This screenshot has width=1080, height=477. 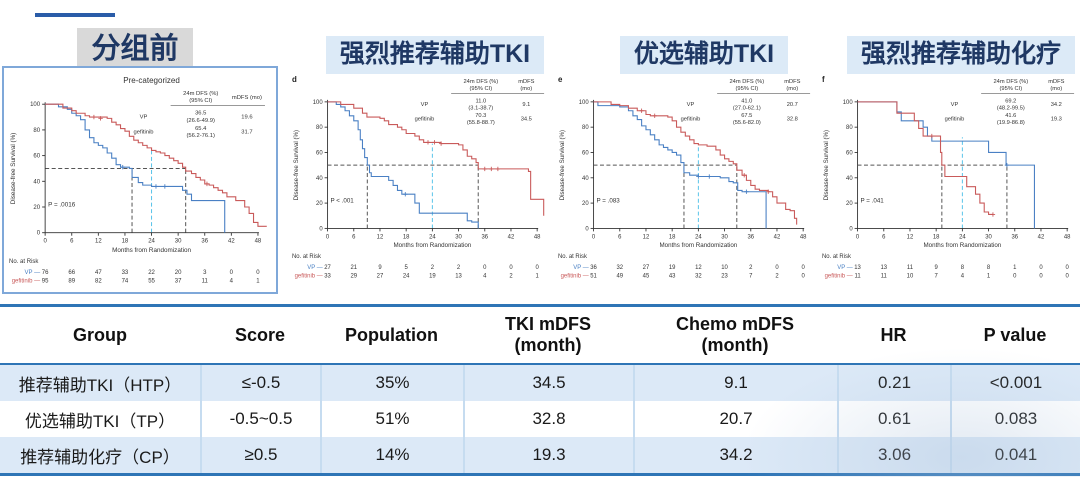 I want to click on svg-text: 23, so click(x=724, y=276).